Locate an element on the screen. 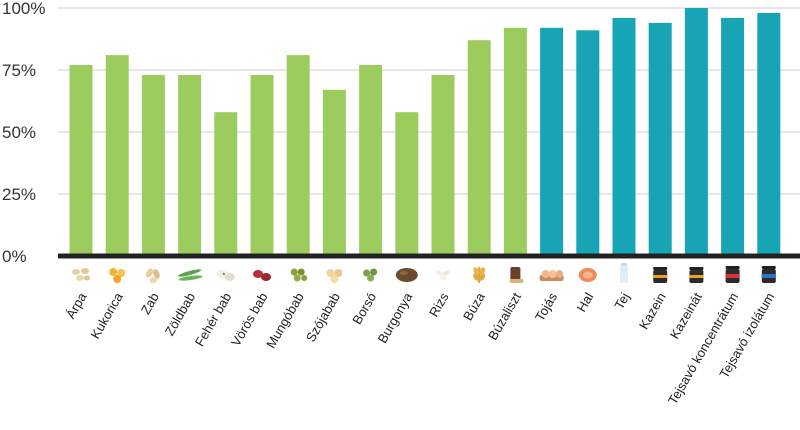 The height and width of the screenshot is (430, 800). y-tick-label: 50% is located at coordinates (19, 132).